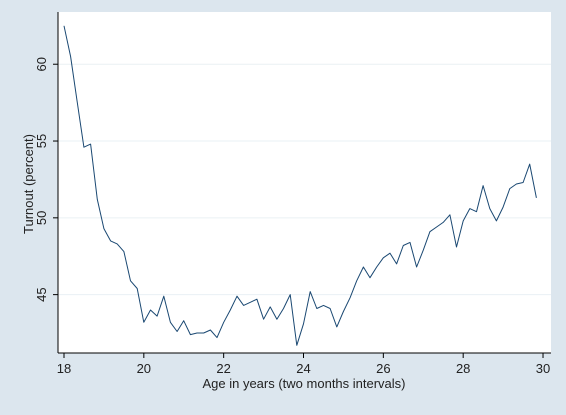 The width and height of the screenshot is (566, 415). I want to click on x-tick-label: 26, so click(383, 368).